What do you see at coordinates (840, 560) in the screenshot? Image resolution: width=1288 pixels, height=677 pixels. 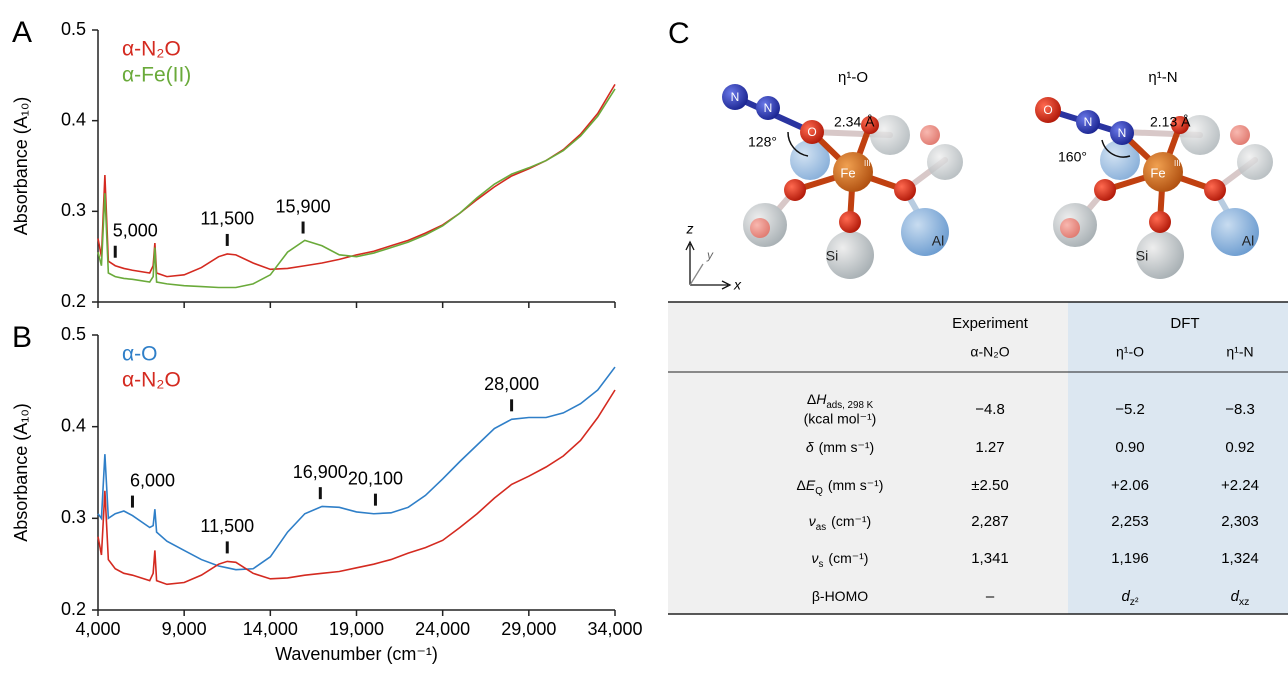 I see `table-label: νs (cm⁻¹)` at bounding box center [840, 560].